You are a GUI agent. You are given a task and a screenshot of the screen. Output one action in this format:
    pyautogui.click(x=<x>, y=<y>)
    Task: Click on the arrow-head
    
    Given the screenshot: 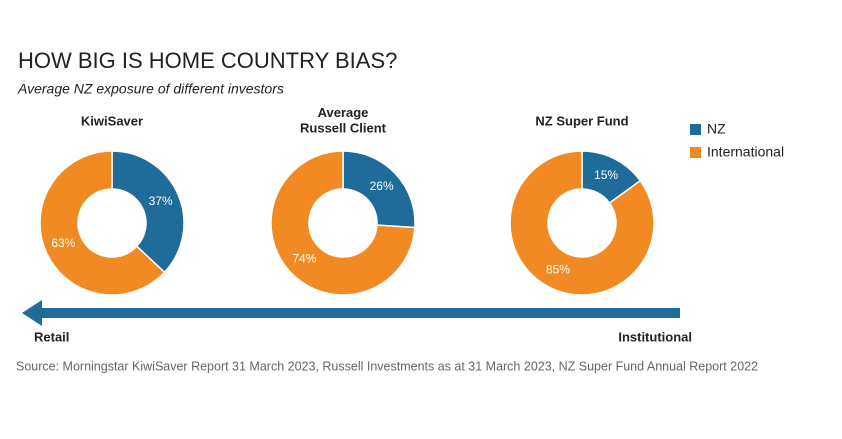 What is the action you would take?
    pyautogui.click(x=32, y=313)
    